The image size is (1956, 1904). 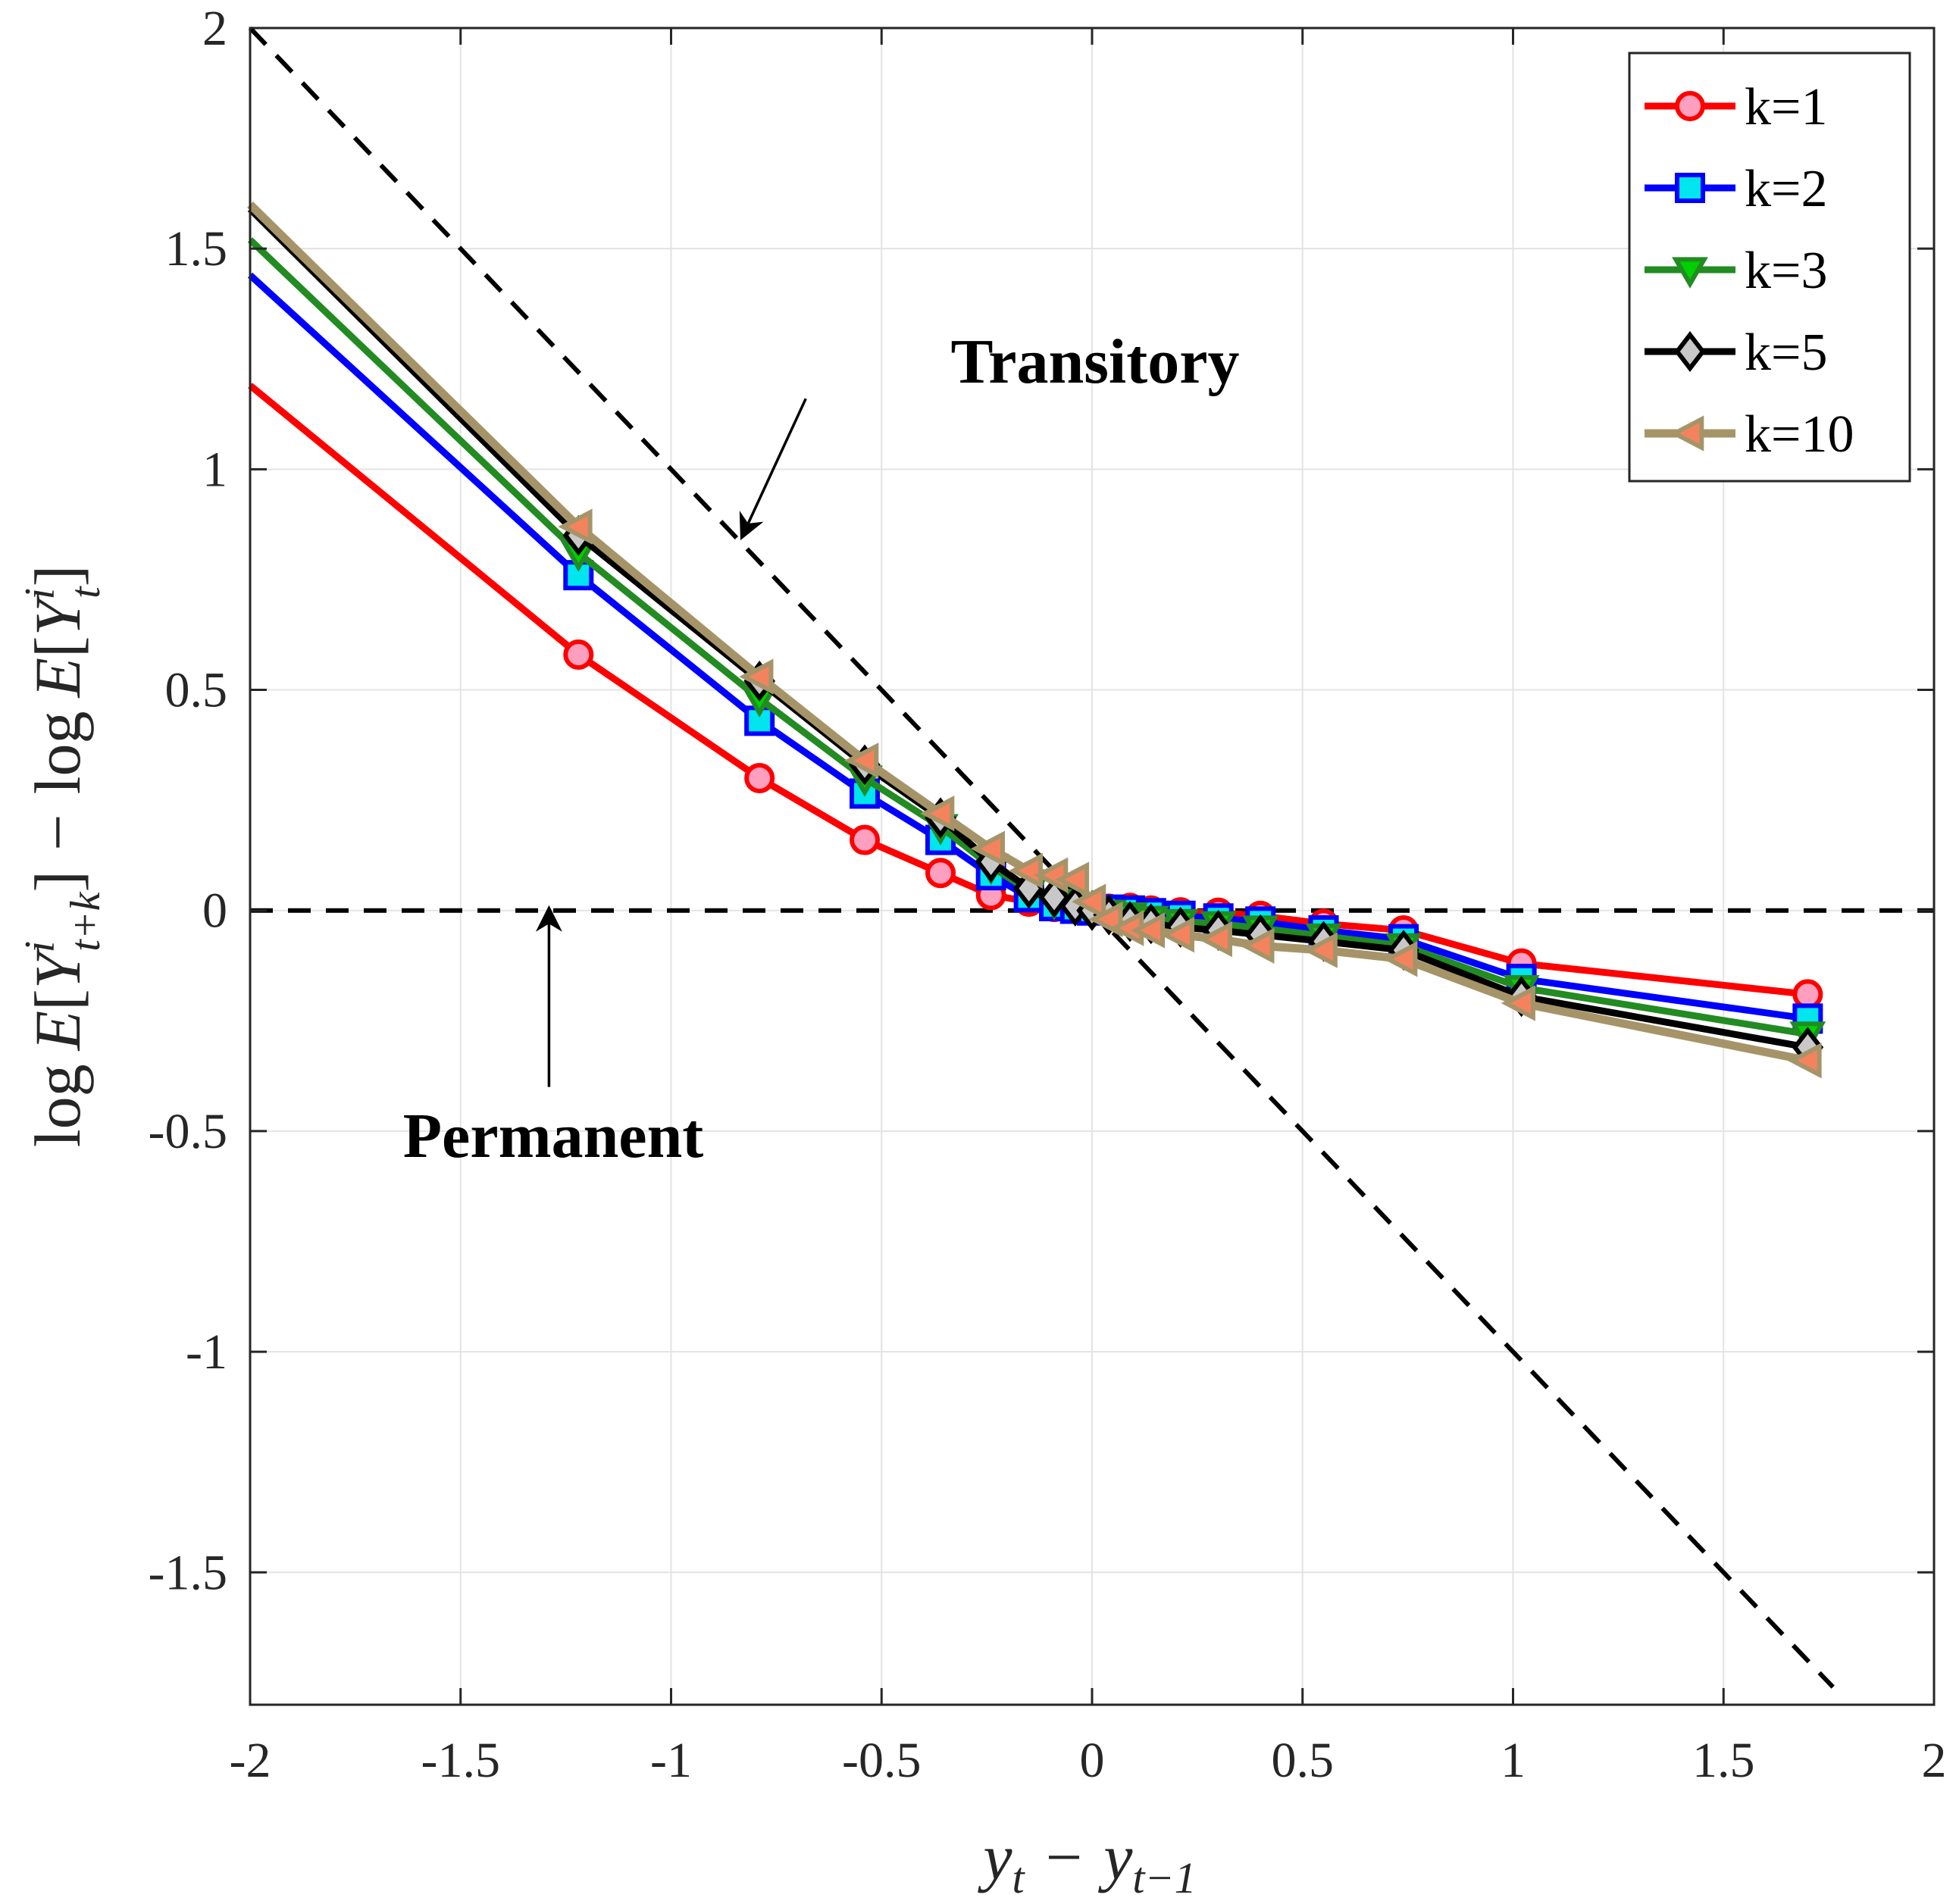 What do you see at coordinates (460, 1760) in the screenshot?
I see `x-tick-label: -1.5` at bounding box center [460, 1760].